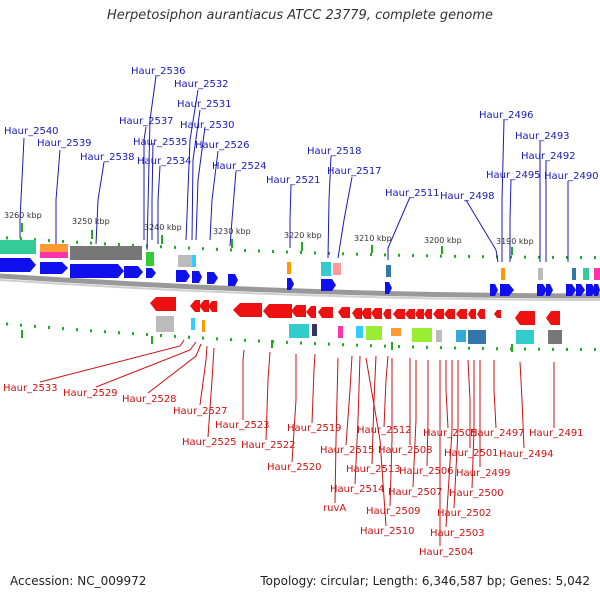  I want to click on gene-label: Haur_2513, so click(373, 469).